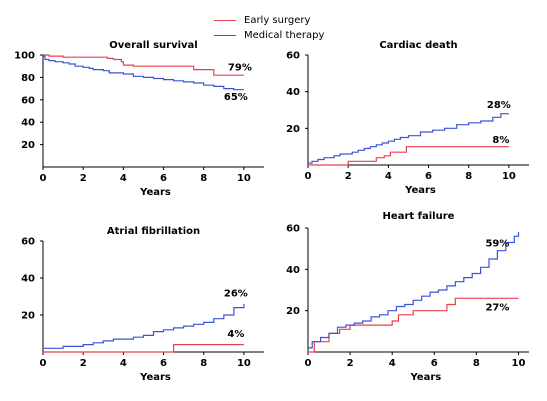 The image size is (547, 401). I want to click on chart-title: Cardiac death, so click(418, 45).